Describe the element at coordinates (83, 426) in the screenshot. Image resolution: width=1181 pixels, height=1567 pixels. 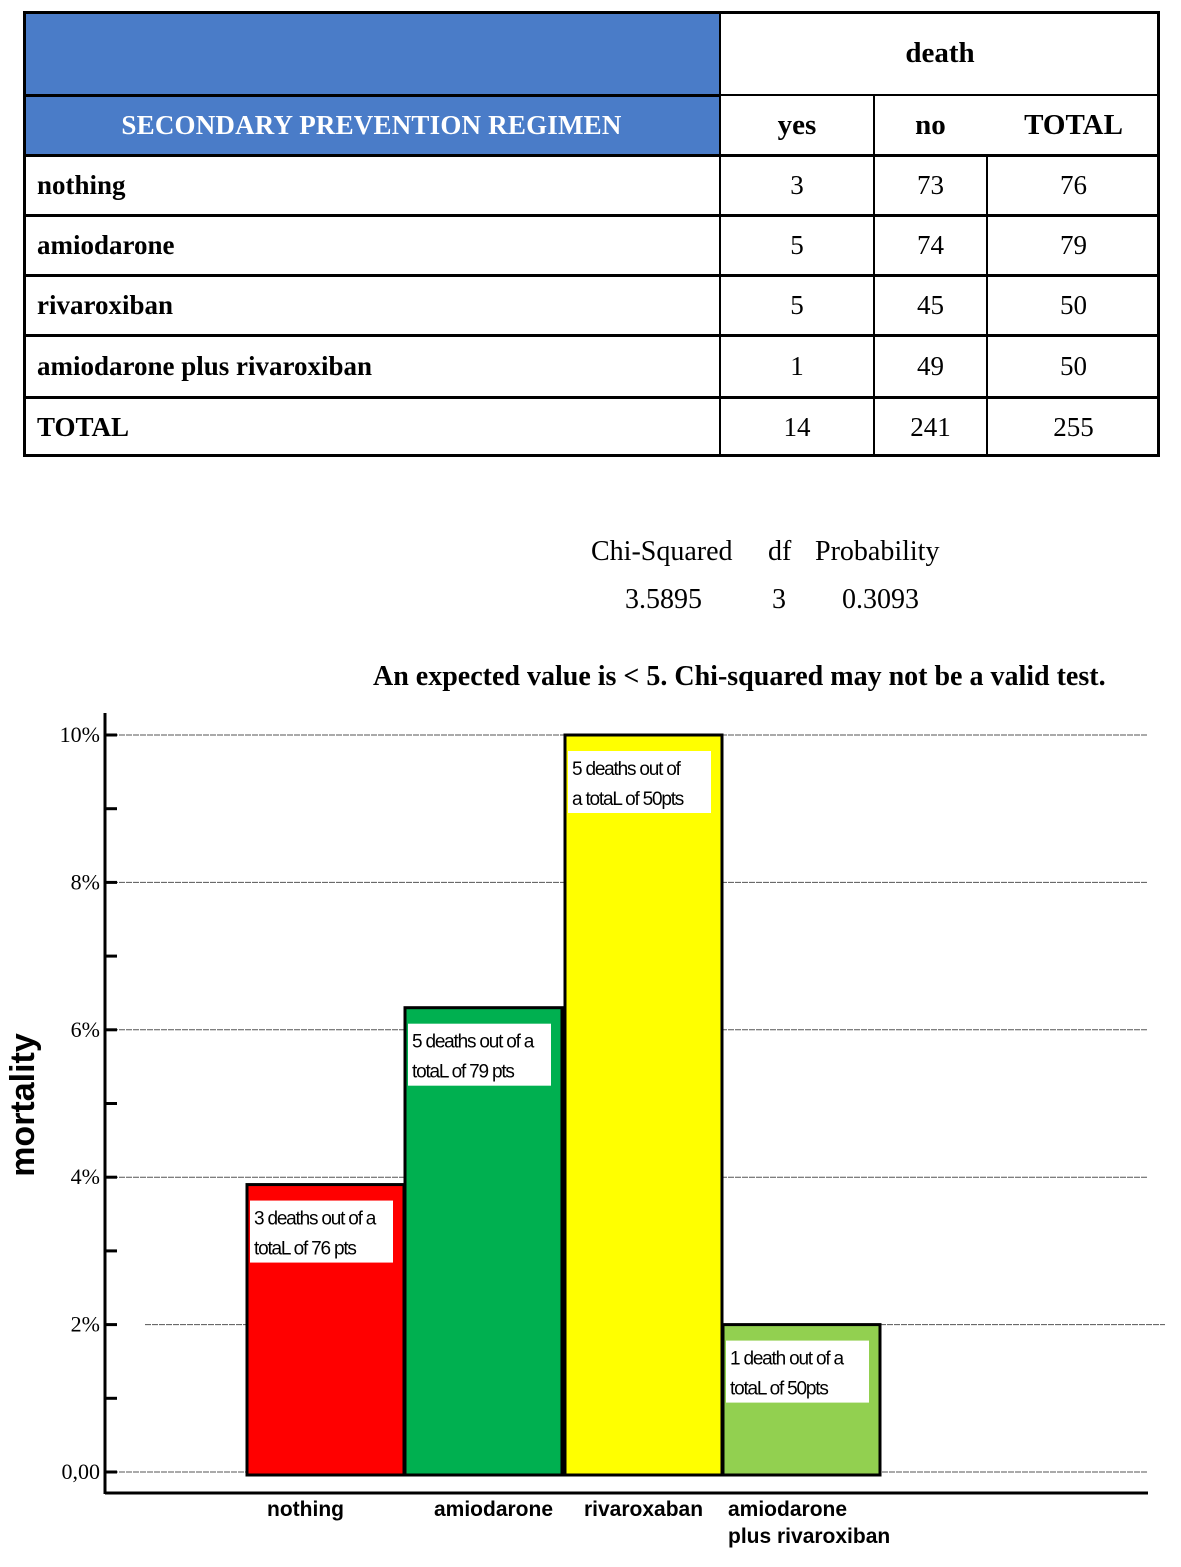
I see `row-label-total: TOTAL` at that location.